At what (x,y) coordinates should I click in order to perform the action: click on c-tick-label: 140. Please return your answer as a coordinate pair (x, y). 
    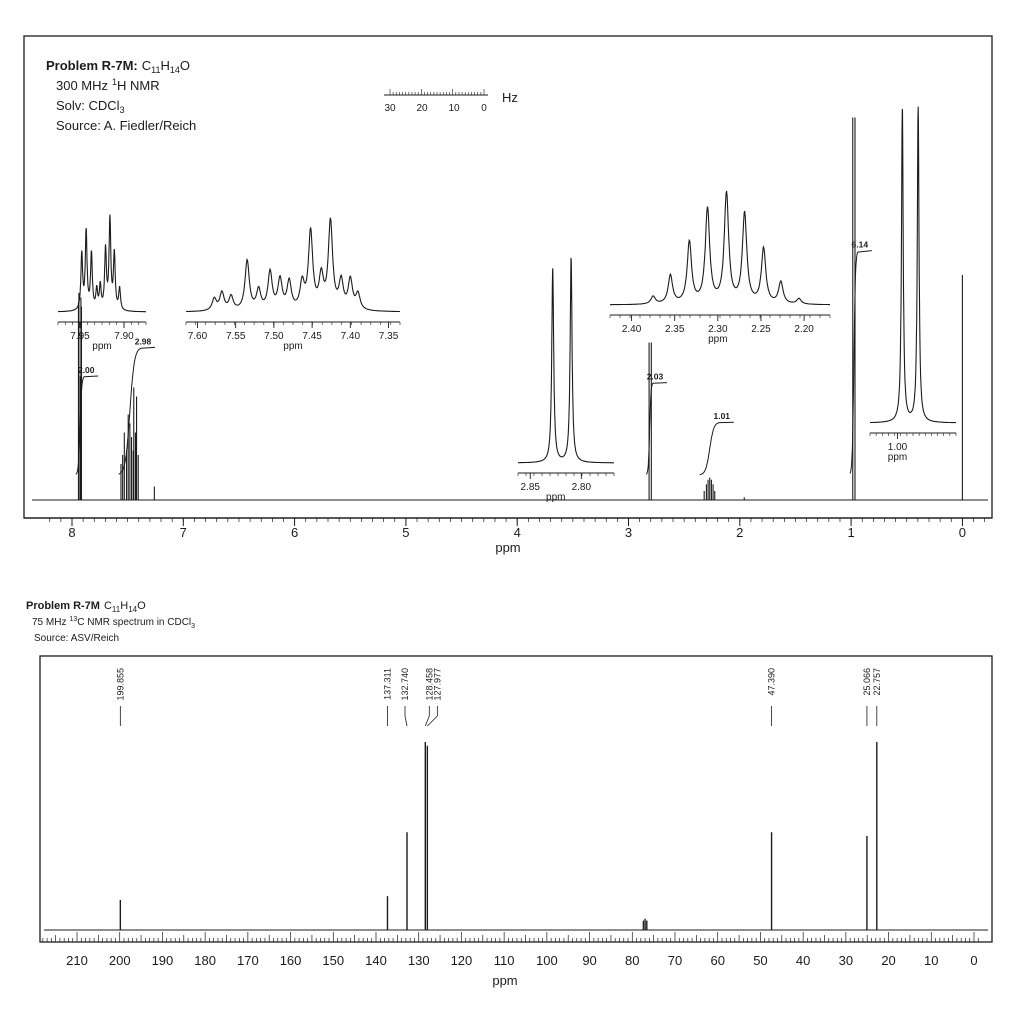
    Looking at the image, I should click on (376, 960).